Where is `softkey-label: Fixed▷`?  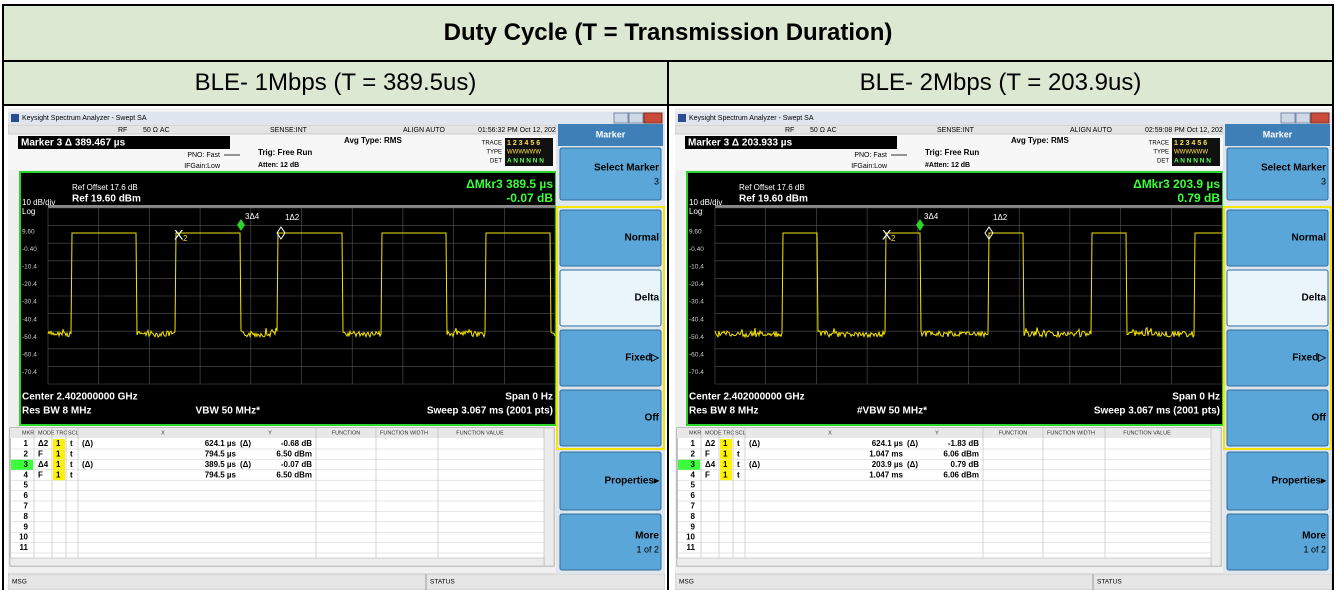
softkey-label: Fixed▷ is located at coordinates (642, 358).